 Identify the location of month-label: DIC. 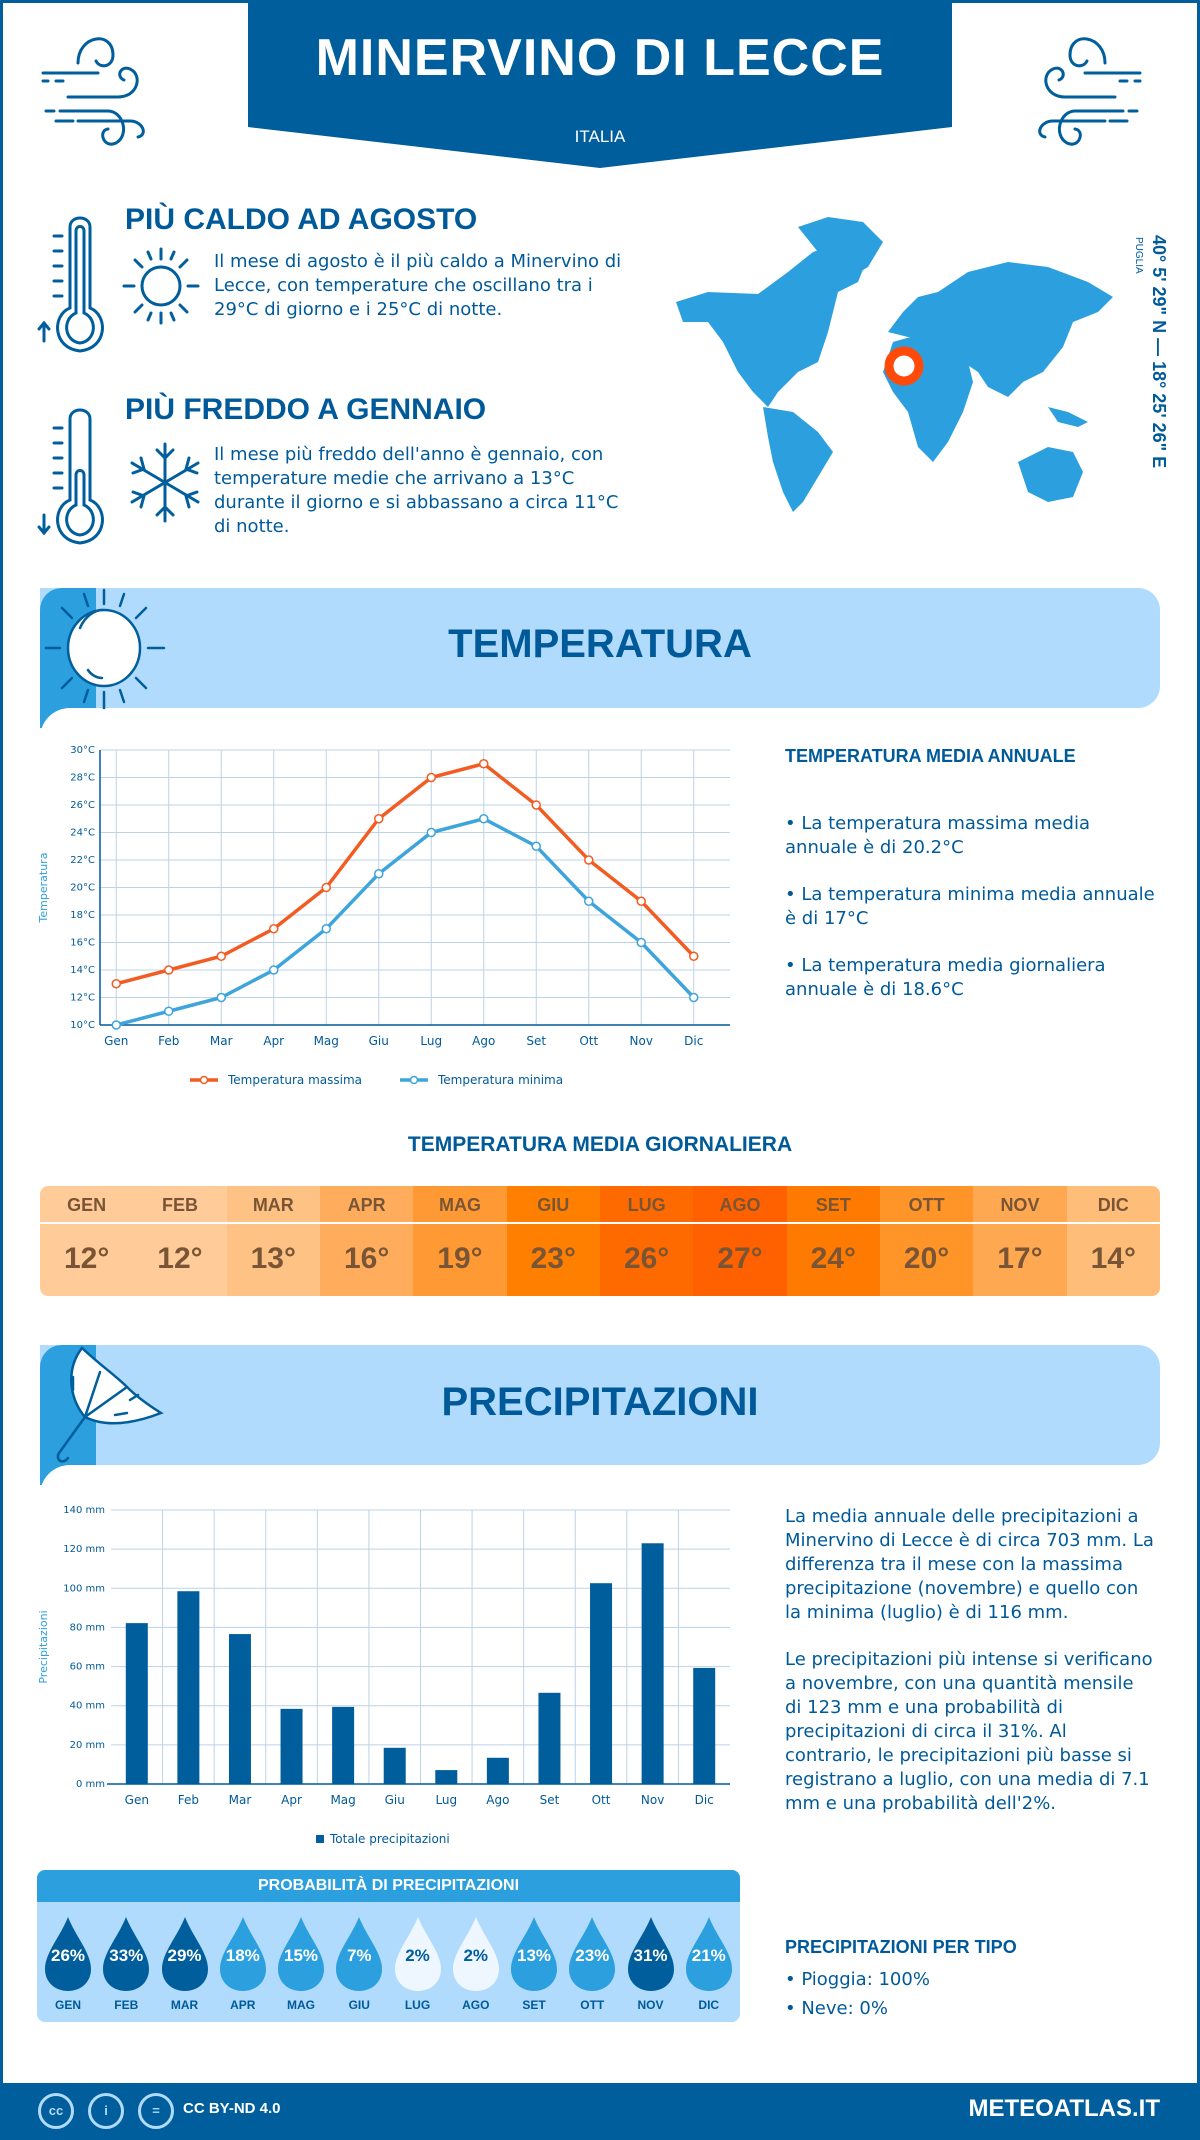
(1113, 1205).